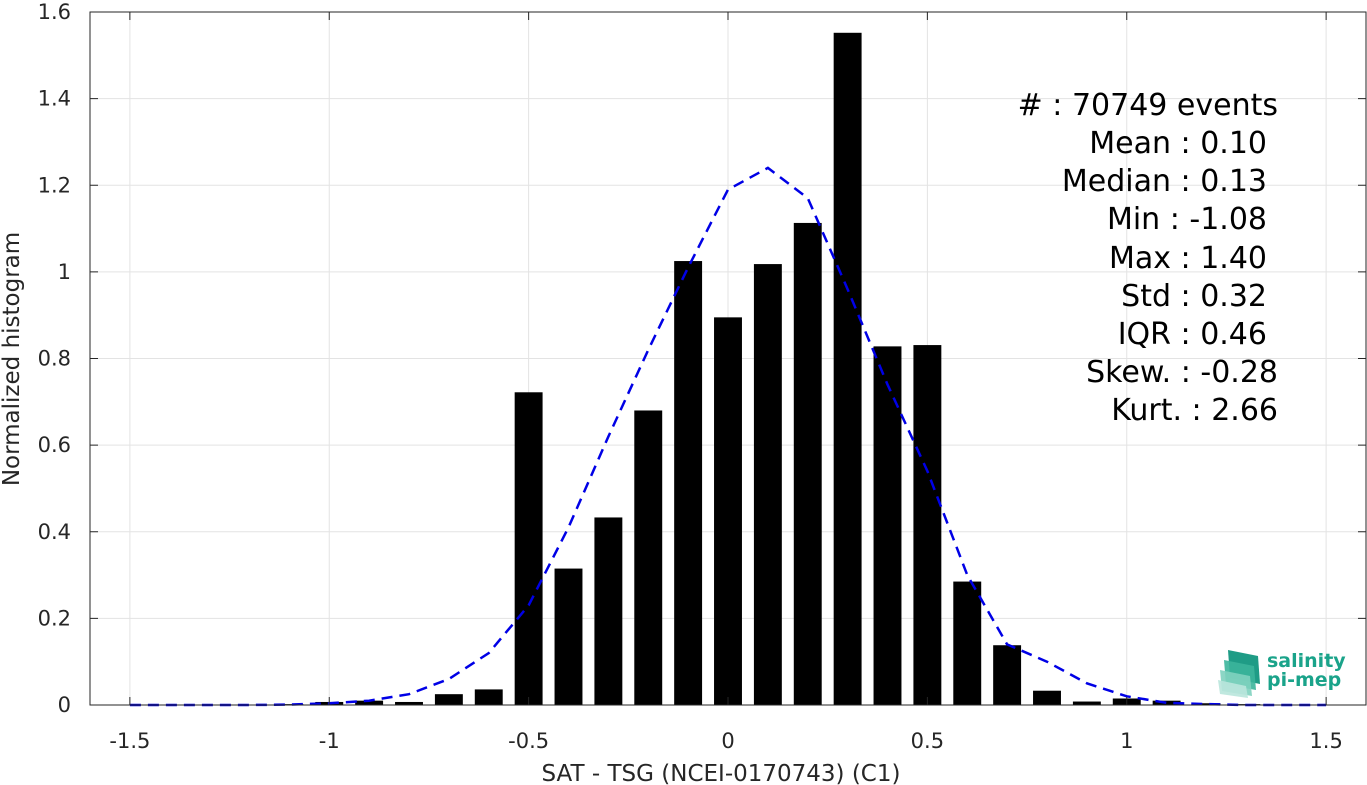  Describe the element at coordinates (1178, 143) in the screenshot. I see `stat-mean: Mean : 0.10` at that location.